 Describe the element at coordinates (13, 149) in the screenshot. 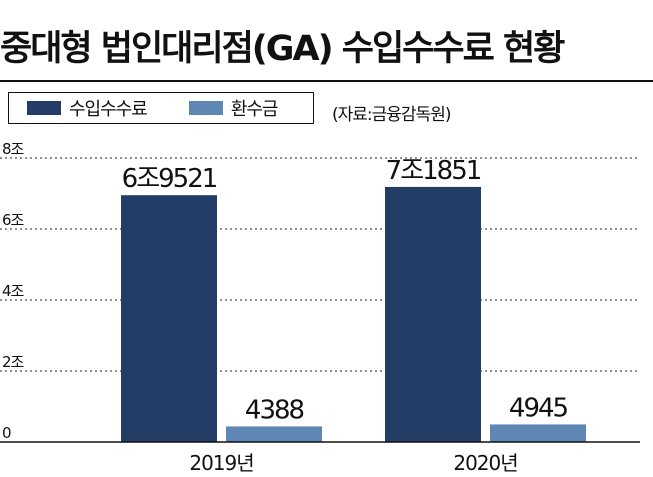

I see `y-tick-label: 8조` at that location.